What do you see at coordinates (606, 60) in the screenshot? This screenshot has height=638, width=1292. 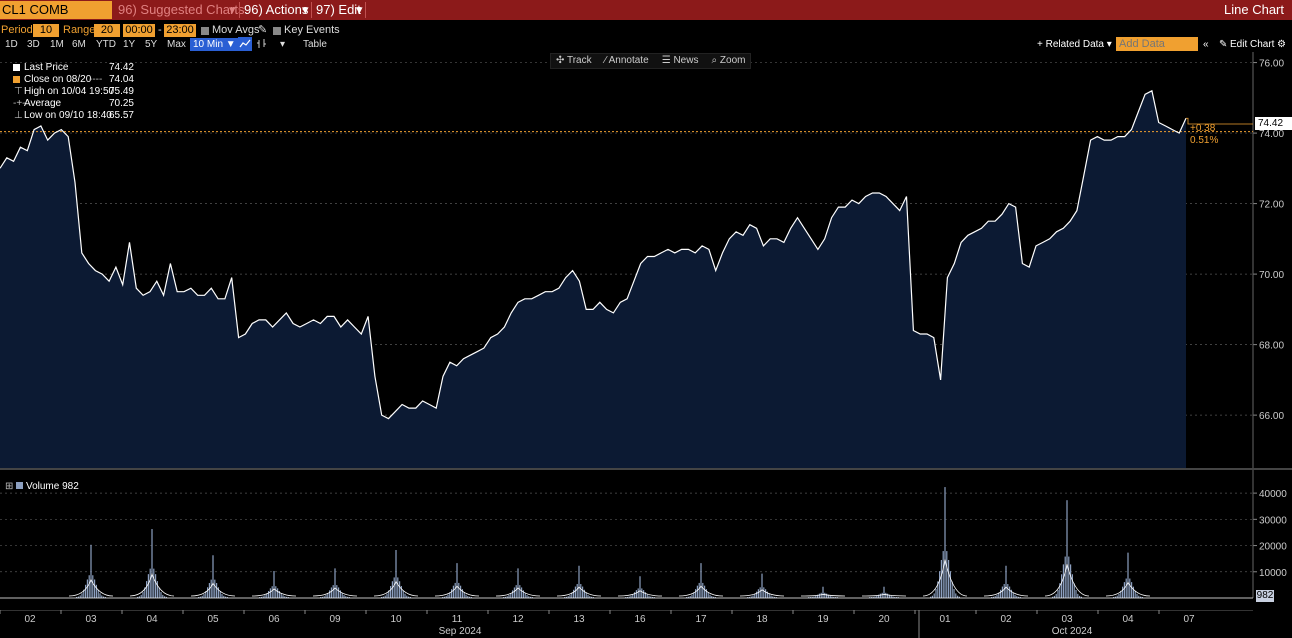 I see `annotate-icon: ⁄` at bounding box center [606, 60].